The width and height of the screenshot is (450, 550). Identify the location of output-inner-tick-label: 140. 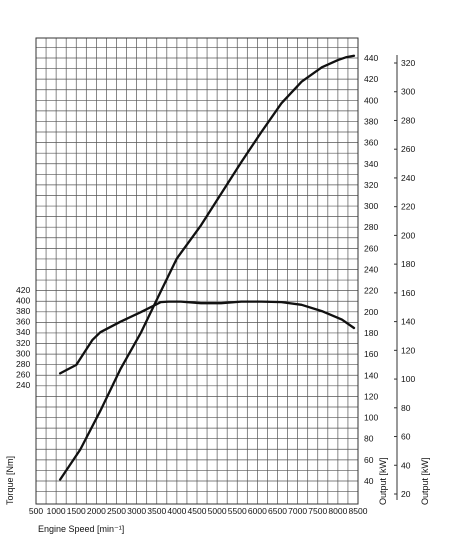
(371, 375).